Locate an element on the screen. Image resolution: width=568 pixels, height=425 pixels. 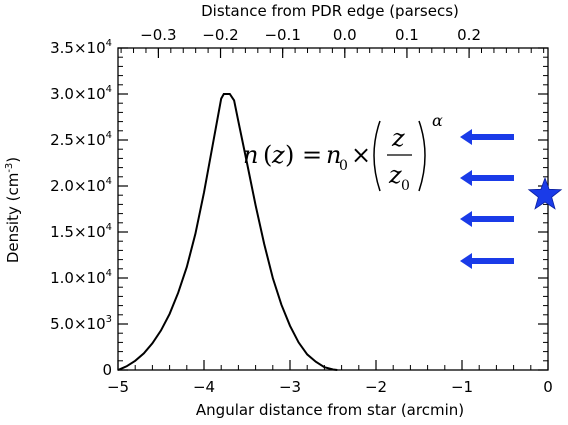
top-tick-label: −0.1 is located at coordinates (282, 35).